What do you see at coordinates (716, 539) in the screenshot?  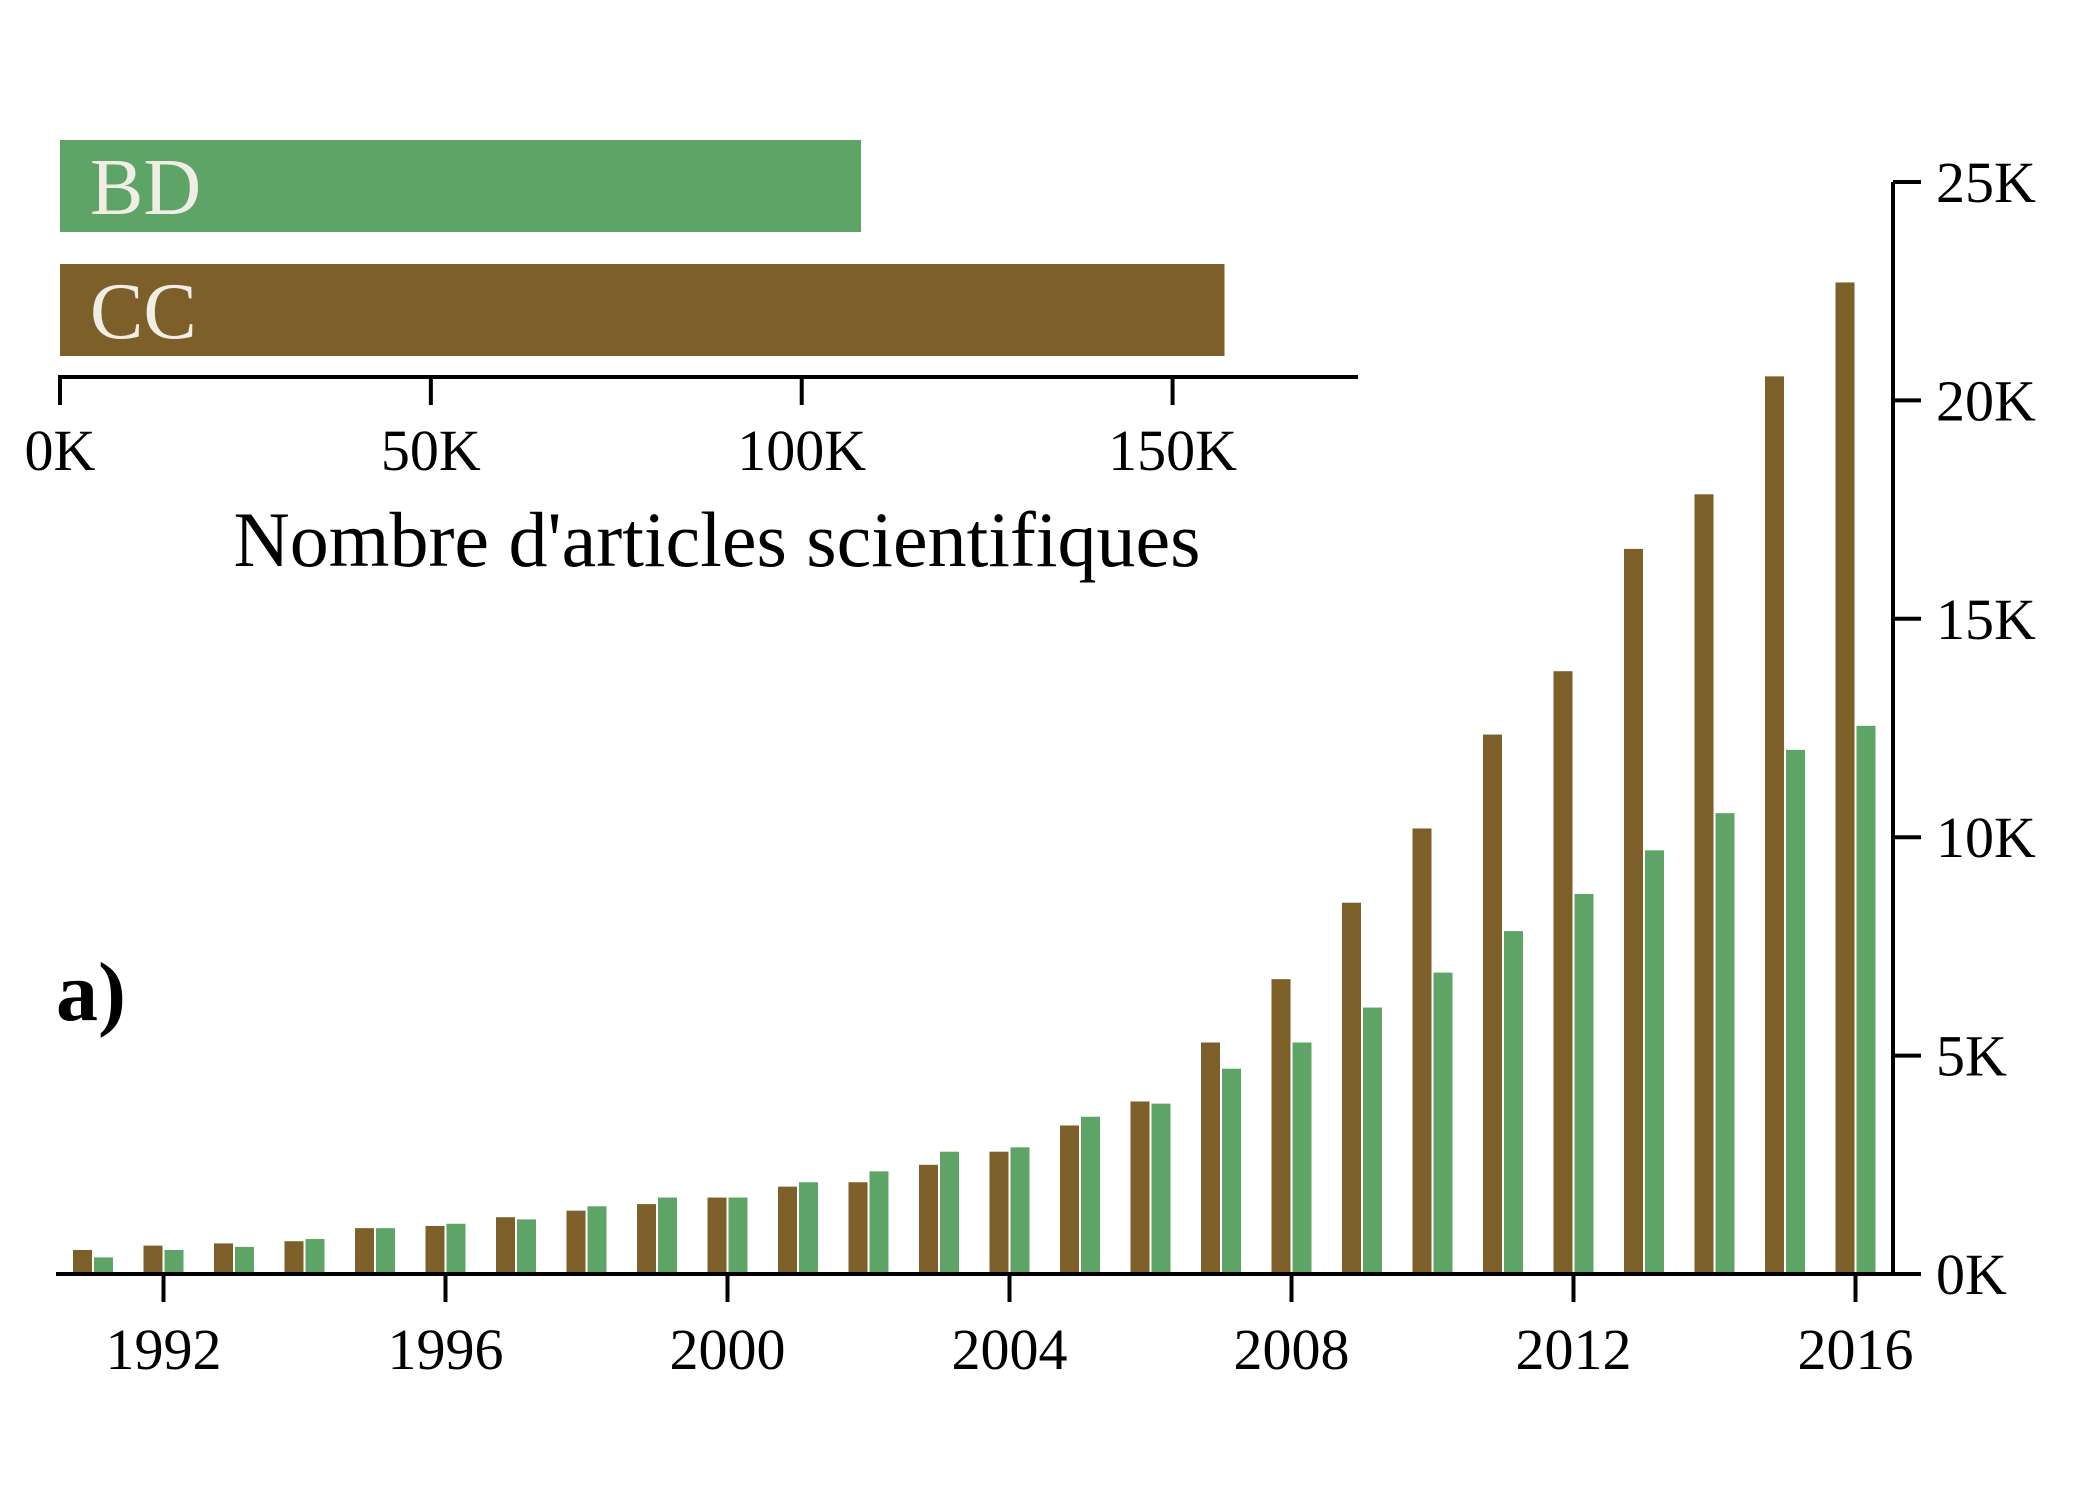 I see `inset-x-axis-title: Nombre d'articles scientifiques` at bounding box center [716, 539].